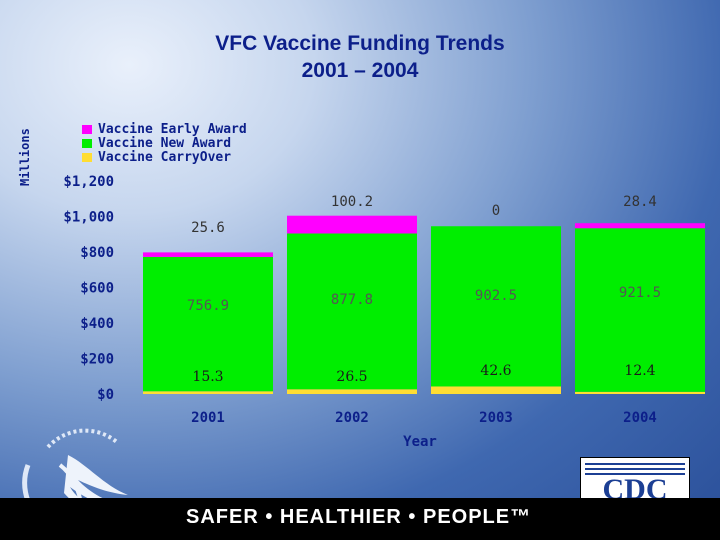 The width and height of the screenshot is (720, 540). What do you see at coordinates (97, 253) in the screenshot?
I see `y-tick-label: $800` at bounding box center [97, 253].